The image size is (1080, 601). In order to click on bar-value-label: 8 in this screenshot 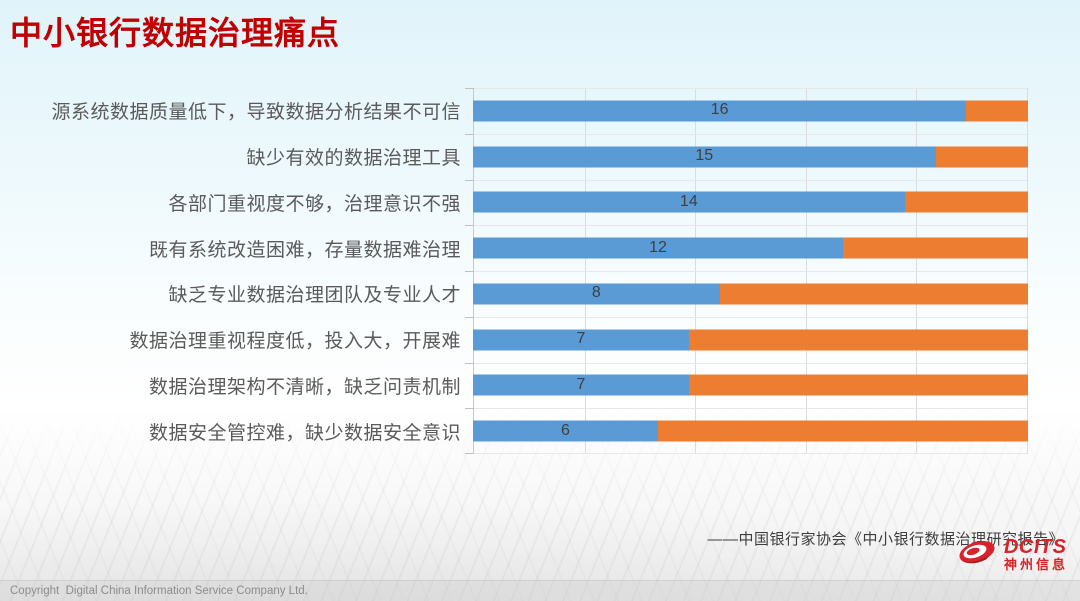, I will do `click(596, 293)`.